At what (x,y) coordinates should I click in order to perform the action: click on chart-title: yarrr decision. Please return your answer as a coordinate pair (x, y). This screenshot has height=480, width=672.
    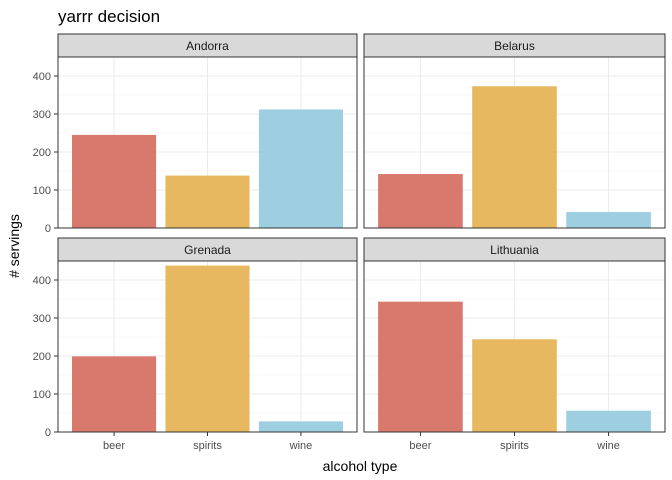
    Looking at the image, I should click on (109, 16).